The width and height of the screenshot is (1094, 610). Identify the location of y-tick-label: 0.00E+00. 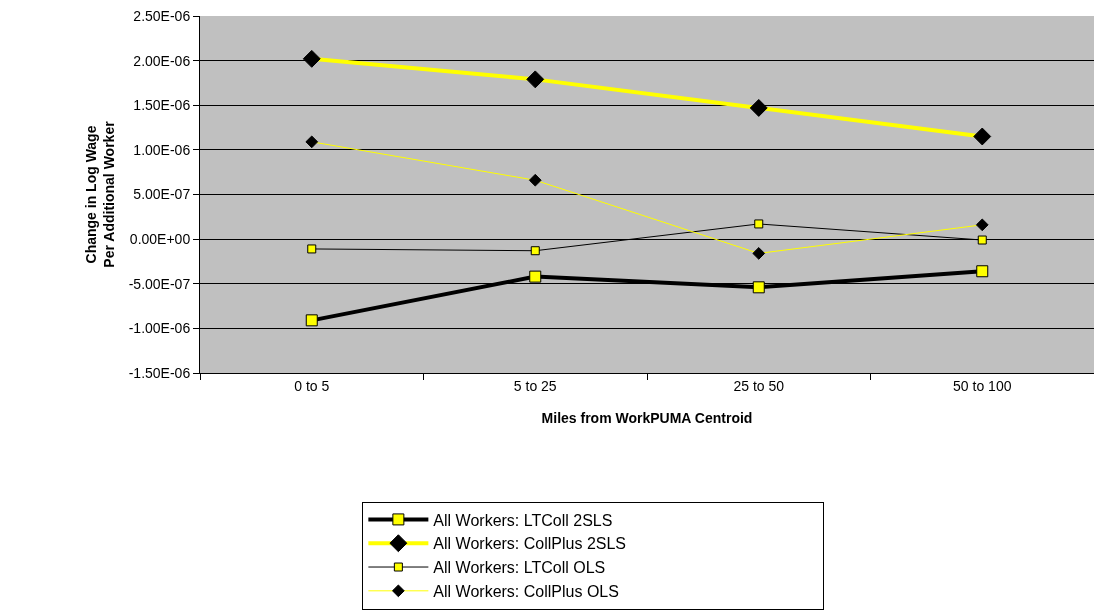
(160, 239).